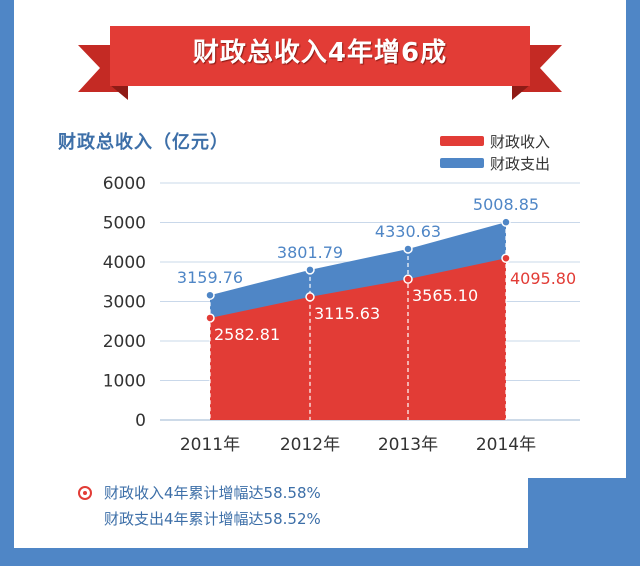  What do you see at coordinates (577, 513) in the screenshot?
I see `card-corner-fold` at bounding box center [577, 513].